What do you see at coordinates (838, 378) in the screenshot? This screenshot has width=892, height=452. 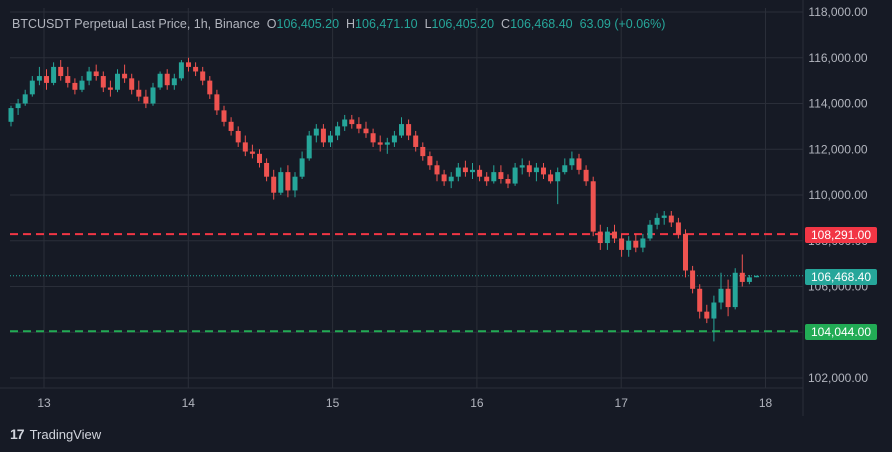 I see `price-axis-label: 102,000.00` at bounding box center [838, 378].